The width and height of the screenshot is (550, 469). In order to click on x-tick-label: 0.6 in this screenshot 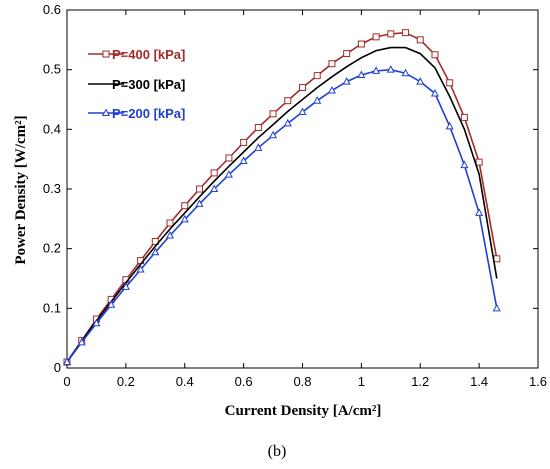, I will do `click(244, 381)`.